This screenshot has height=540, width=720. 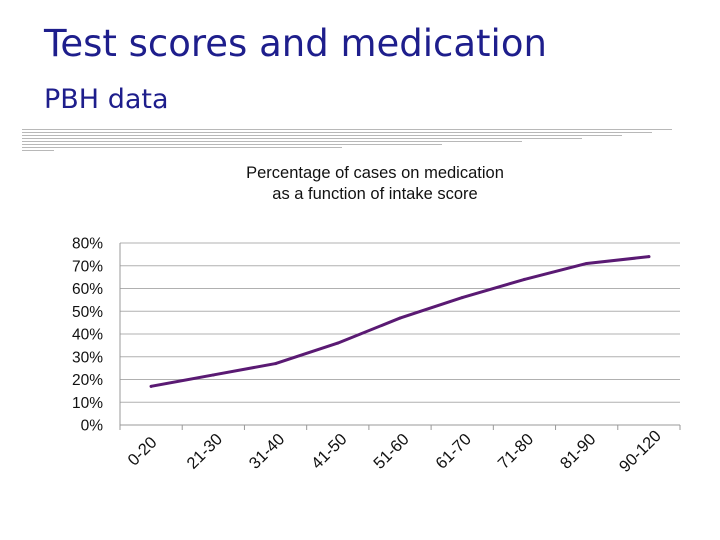 What do you see at coordinates (375, 194) in the screenshot?
I see `chart-title-line-2: as a function of intake score` at bounding box center [375, 194].